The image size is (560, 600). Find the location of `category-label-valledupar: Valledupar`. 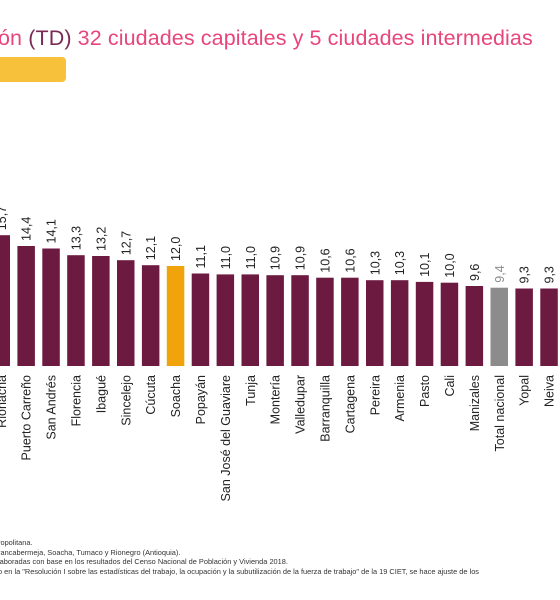

category-label-valledupar: Valledupar is located at coordinates (301, 404).